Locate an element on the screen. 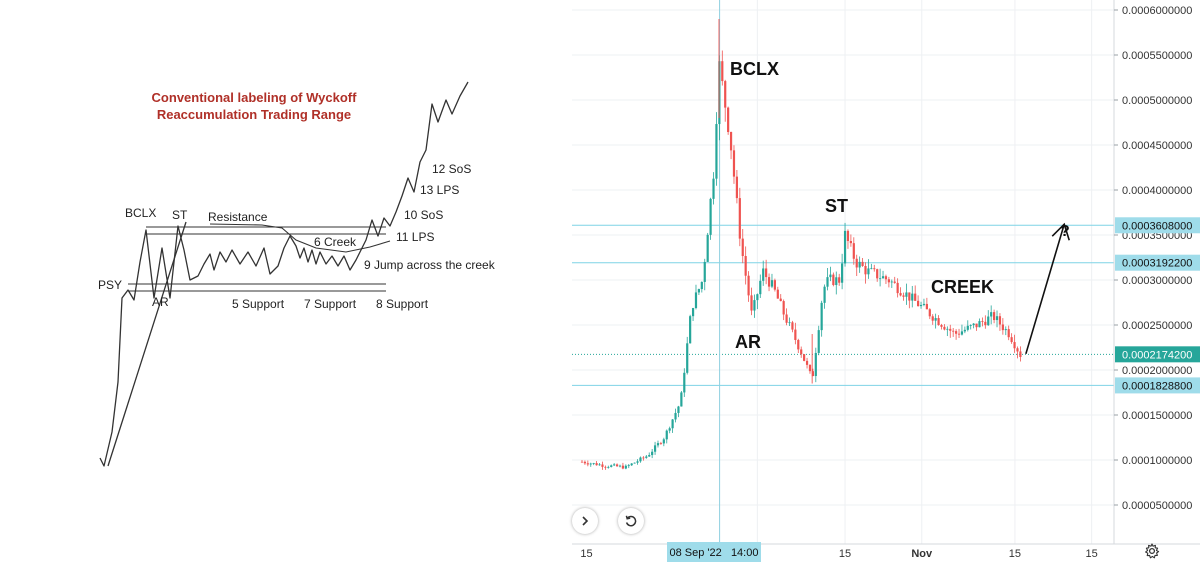 This screenshot has width=1200, height=567. schematic-label-resistance: Resistance is located at coordinates (238, 217).